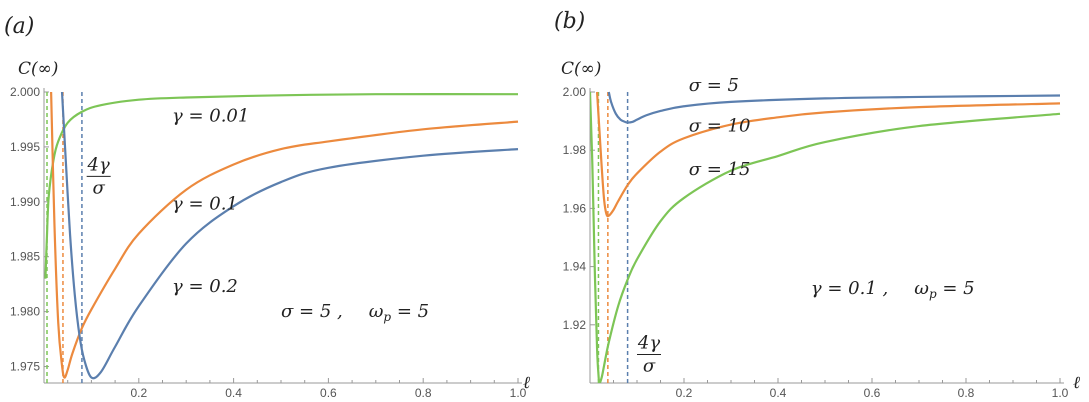 Image resolution: width=1089 pixels, height=402 pixels. I want to click on curve-label: σ = 5, so click(714, 85).